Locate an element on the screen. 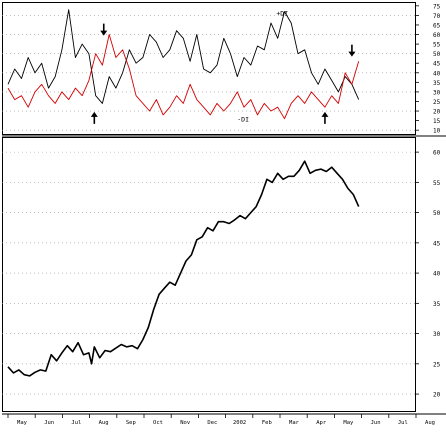 Image resolution: width=446 pixels, height=433 pixels. price-y-tick-label: 55 is located at coordinates (437, 183).